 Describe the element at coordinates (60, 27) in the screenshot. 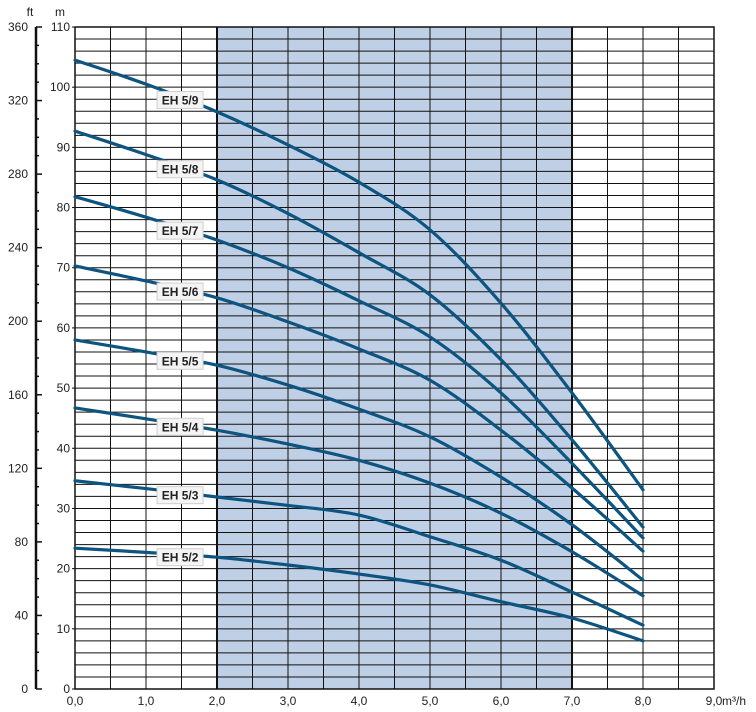

I see `y-tick-label: 110` at that location.